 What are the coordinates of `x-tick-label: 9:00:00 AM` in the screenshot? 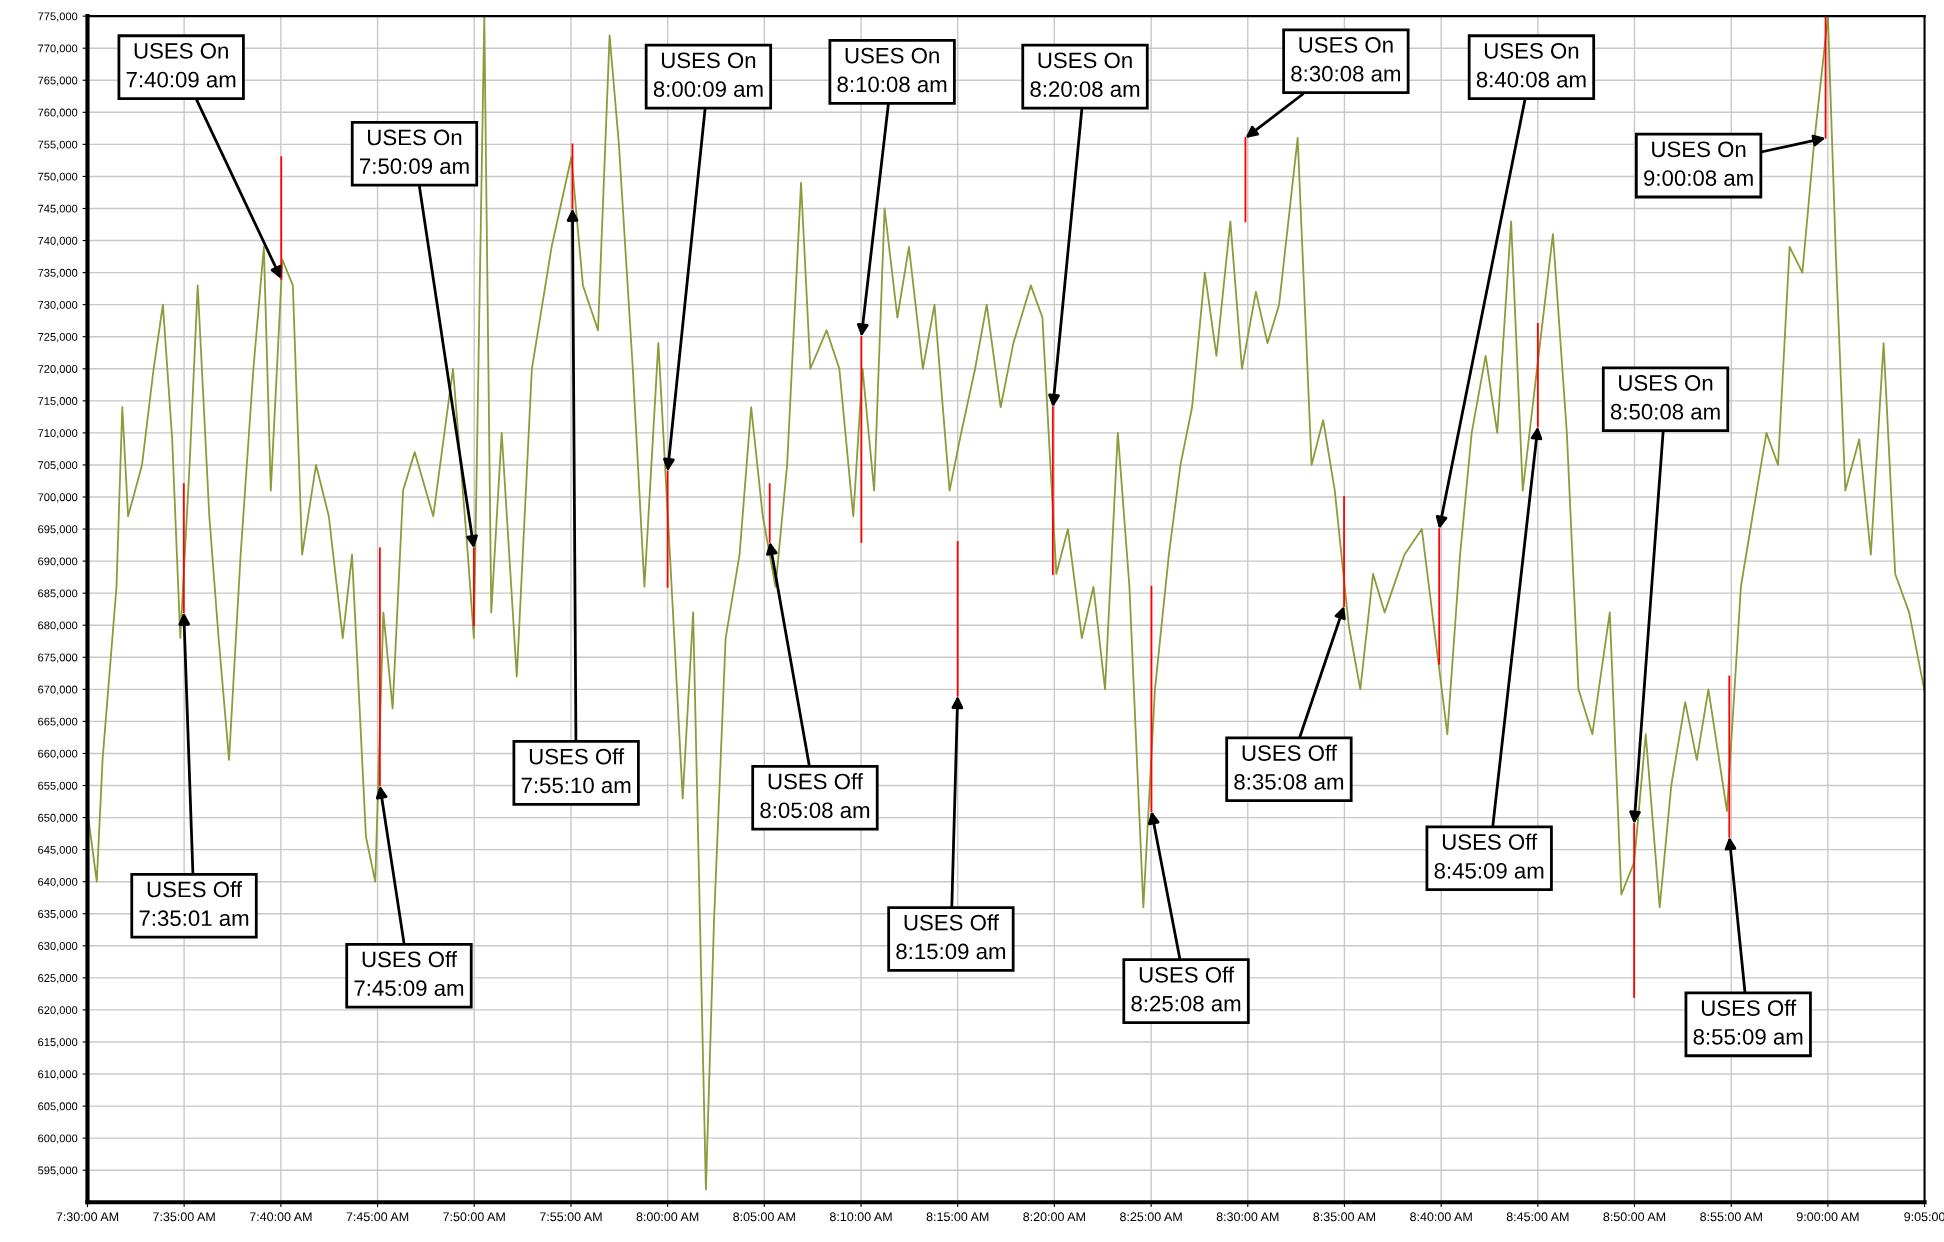 It's located at (1827, 1217).